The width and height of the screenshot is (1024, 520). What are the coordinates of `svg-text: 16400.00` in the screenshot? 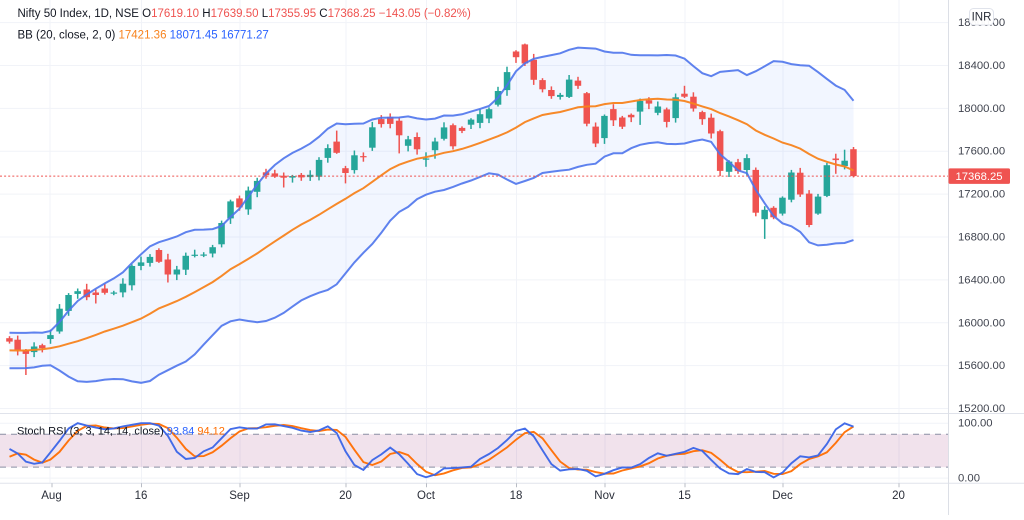 It's located at (981, 280).